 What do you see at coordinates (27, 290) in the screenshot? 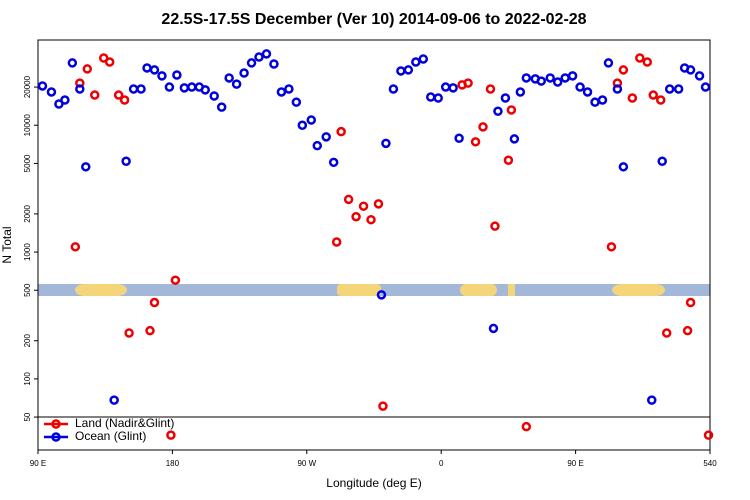
I see `y-tick-label: 500` at bounding box center [27, 290].